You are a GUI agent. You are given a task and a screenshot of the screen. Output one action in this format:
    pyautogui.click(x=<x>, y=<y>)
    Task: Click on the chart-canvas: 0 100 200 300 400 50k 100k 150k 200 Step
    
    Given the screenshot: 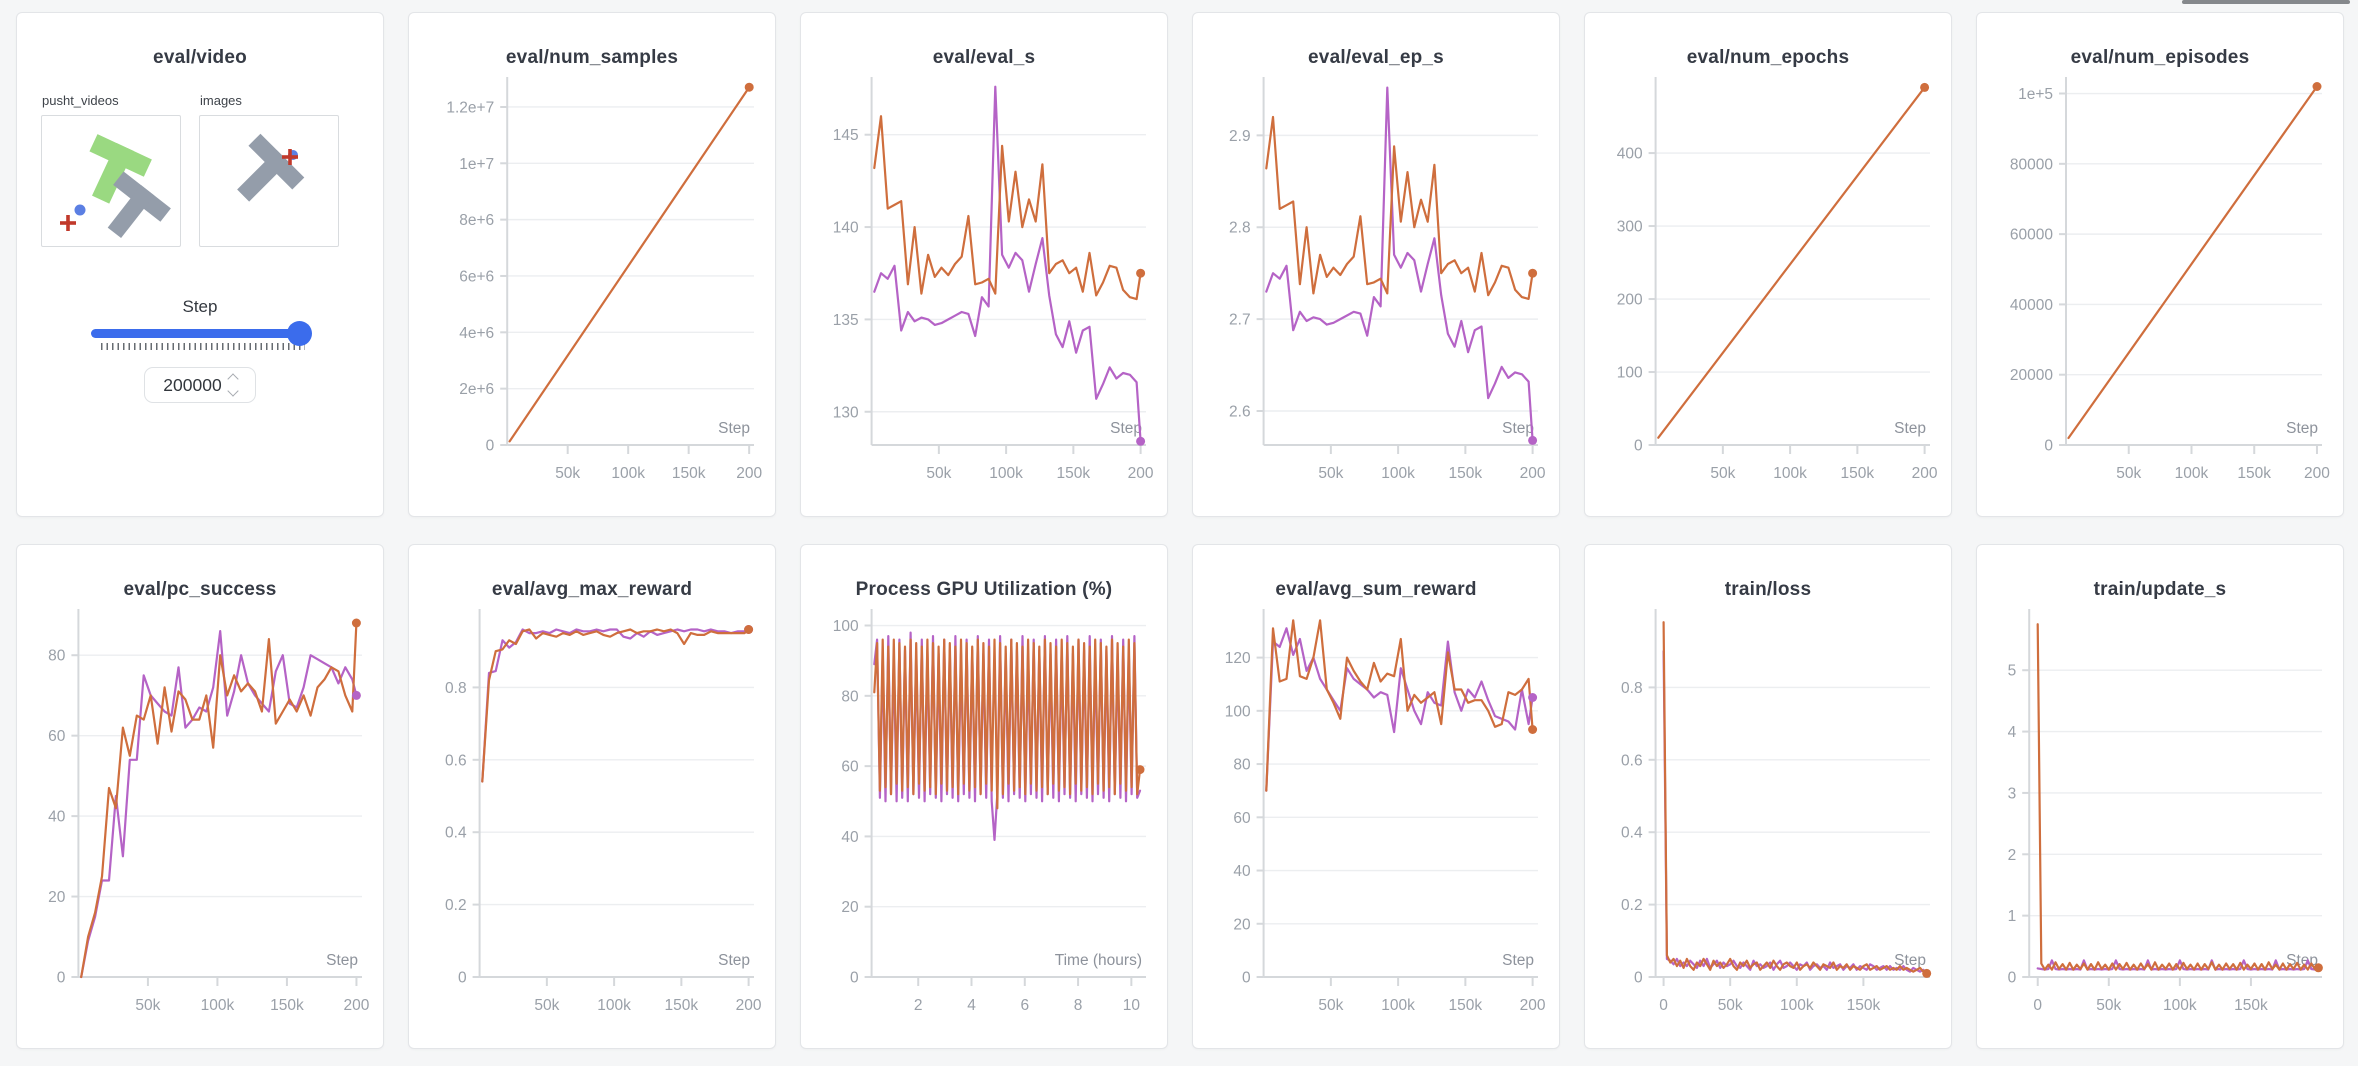 What is the action you would take?
    pyautogui.click(x=1768, y=286)
    